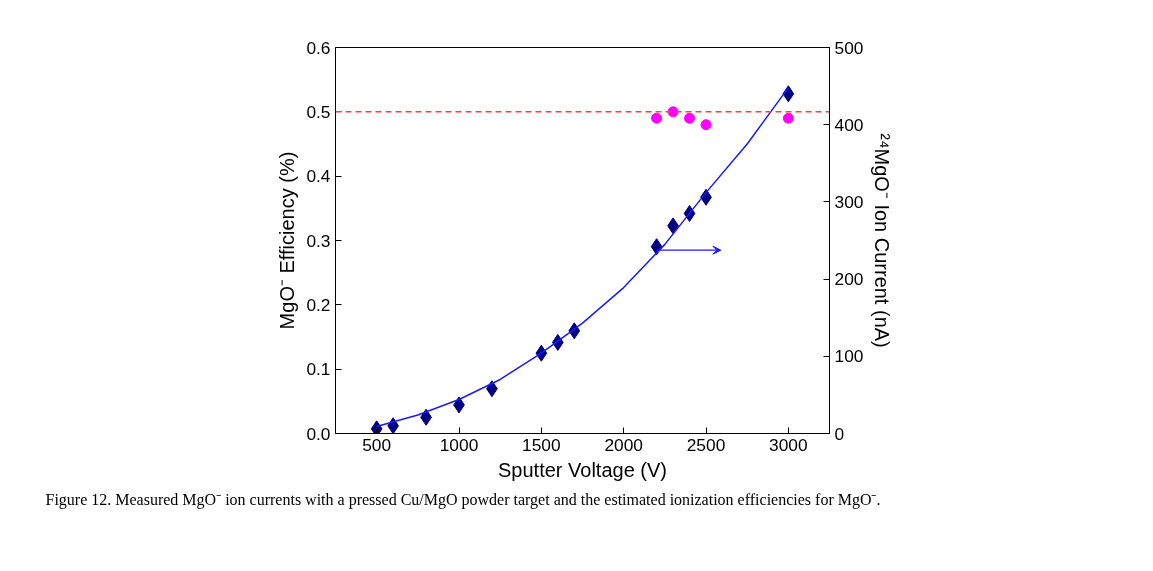  Describe the element at coordinates (849, 124) in the screenshot. I see `y2-tick-label: 400` at that location.